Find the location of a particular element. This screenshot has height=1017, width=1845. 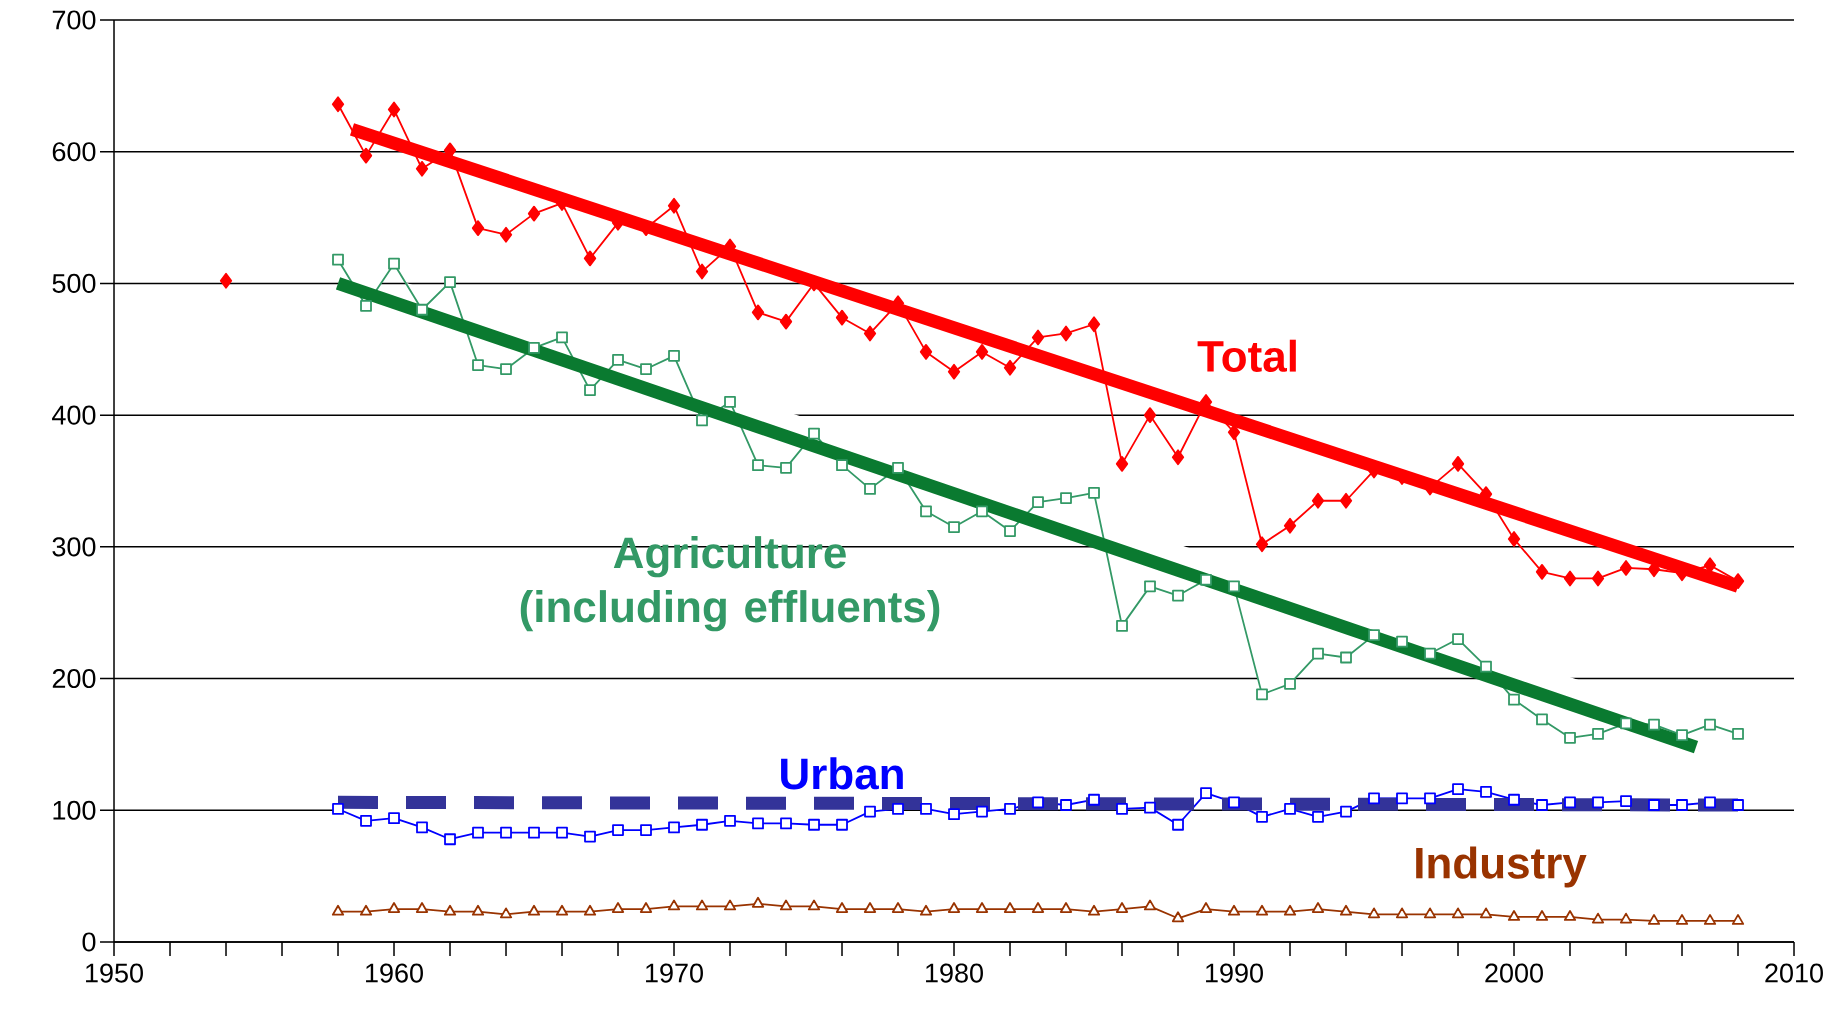

x-tick-label: 2010 is located at coordinates (1794, 973).